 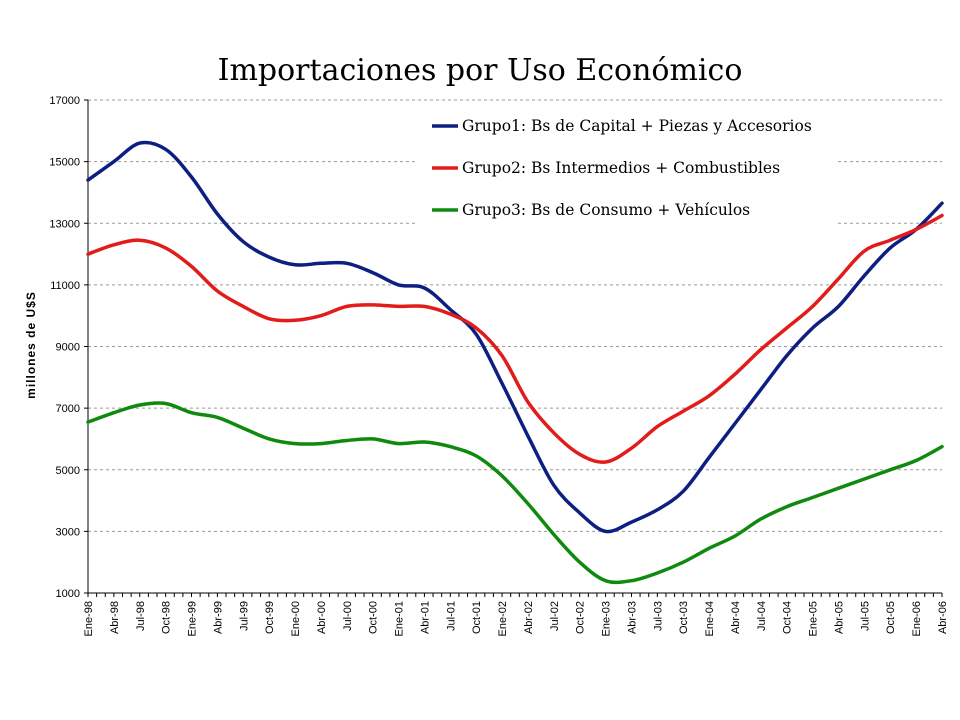 What do you see at coordinates (658, 616) in the screenshot?
I see `x-tick-label: Jul-03` at bounding box center [658, 616].